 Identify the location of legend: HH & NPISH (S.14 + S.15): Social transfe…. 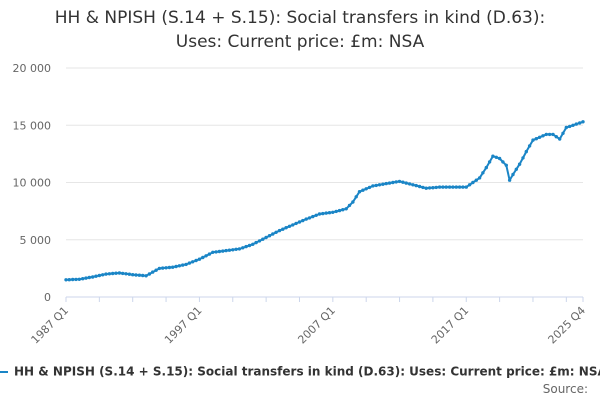
(300, 373).